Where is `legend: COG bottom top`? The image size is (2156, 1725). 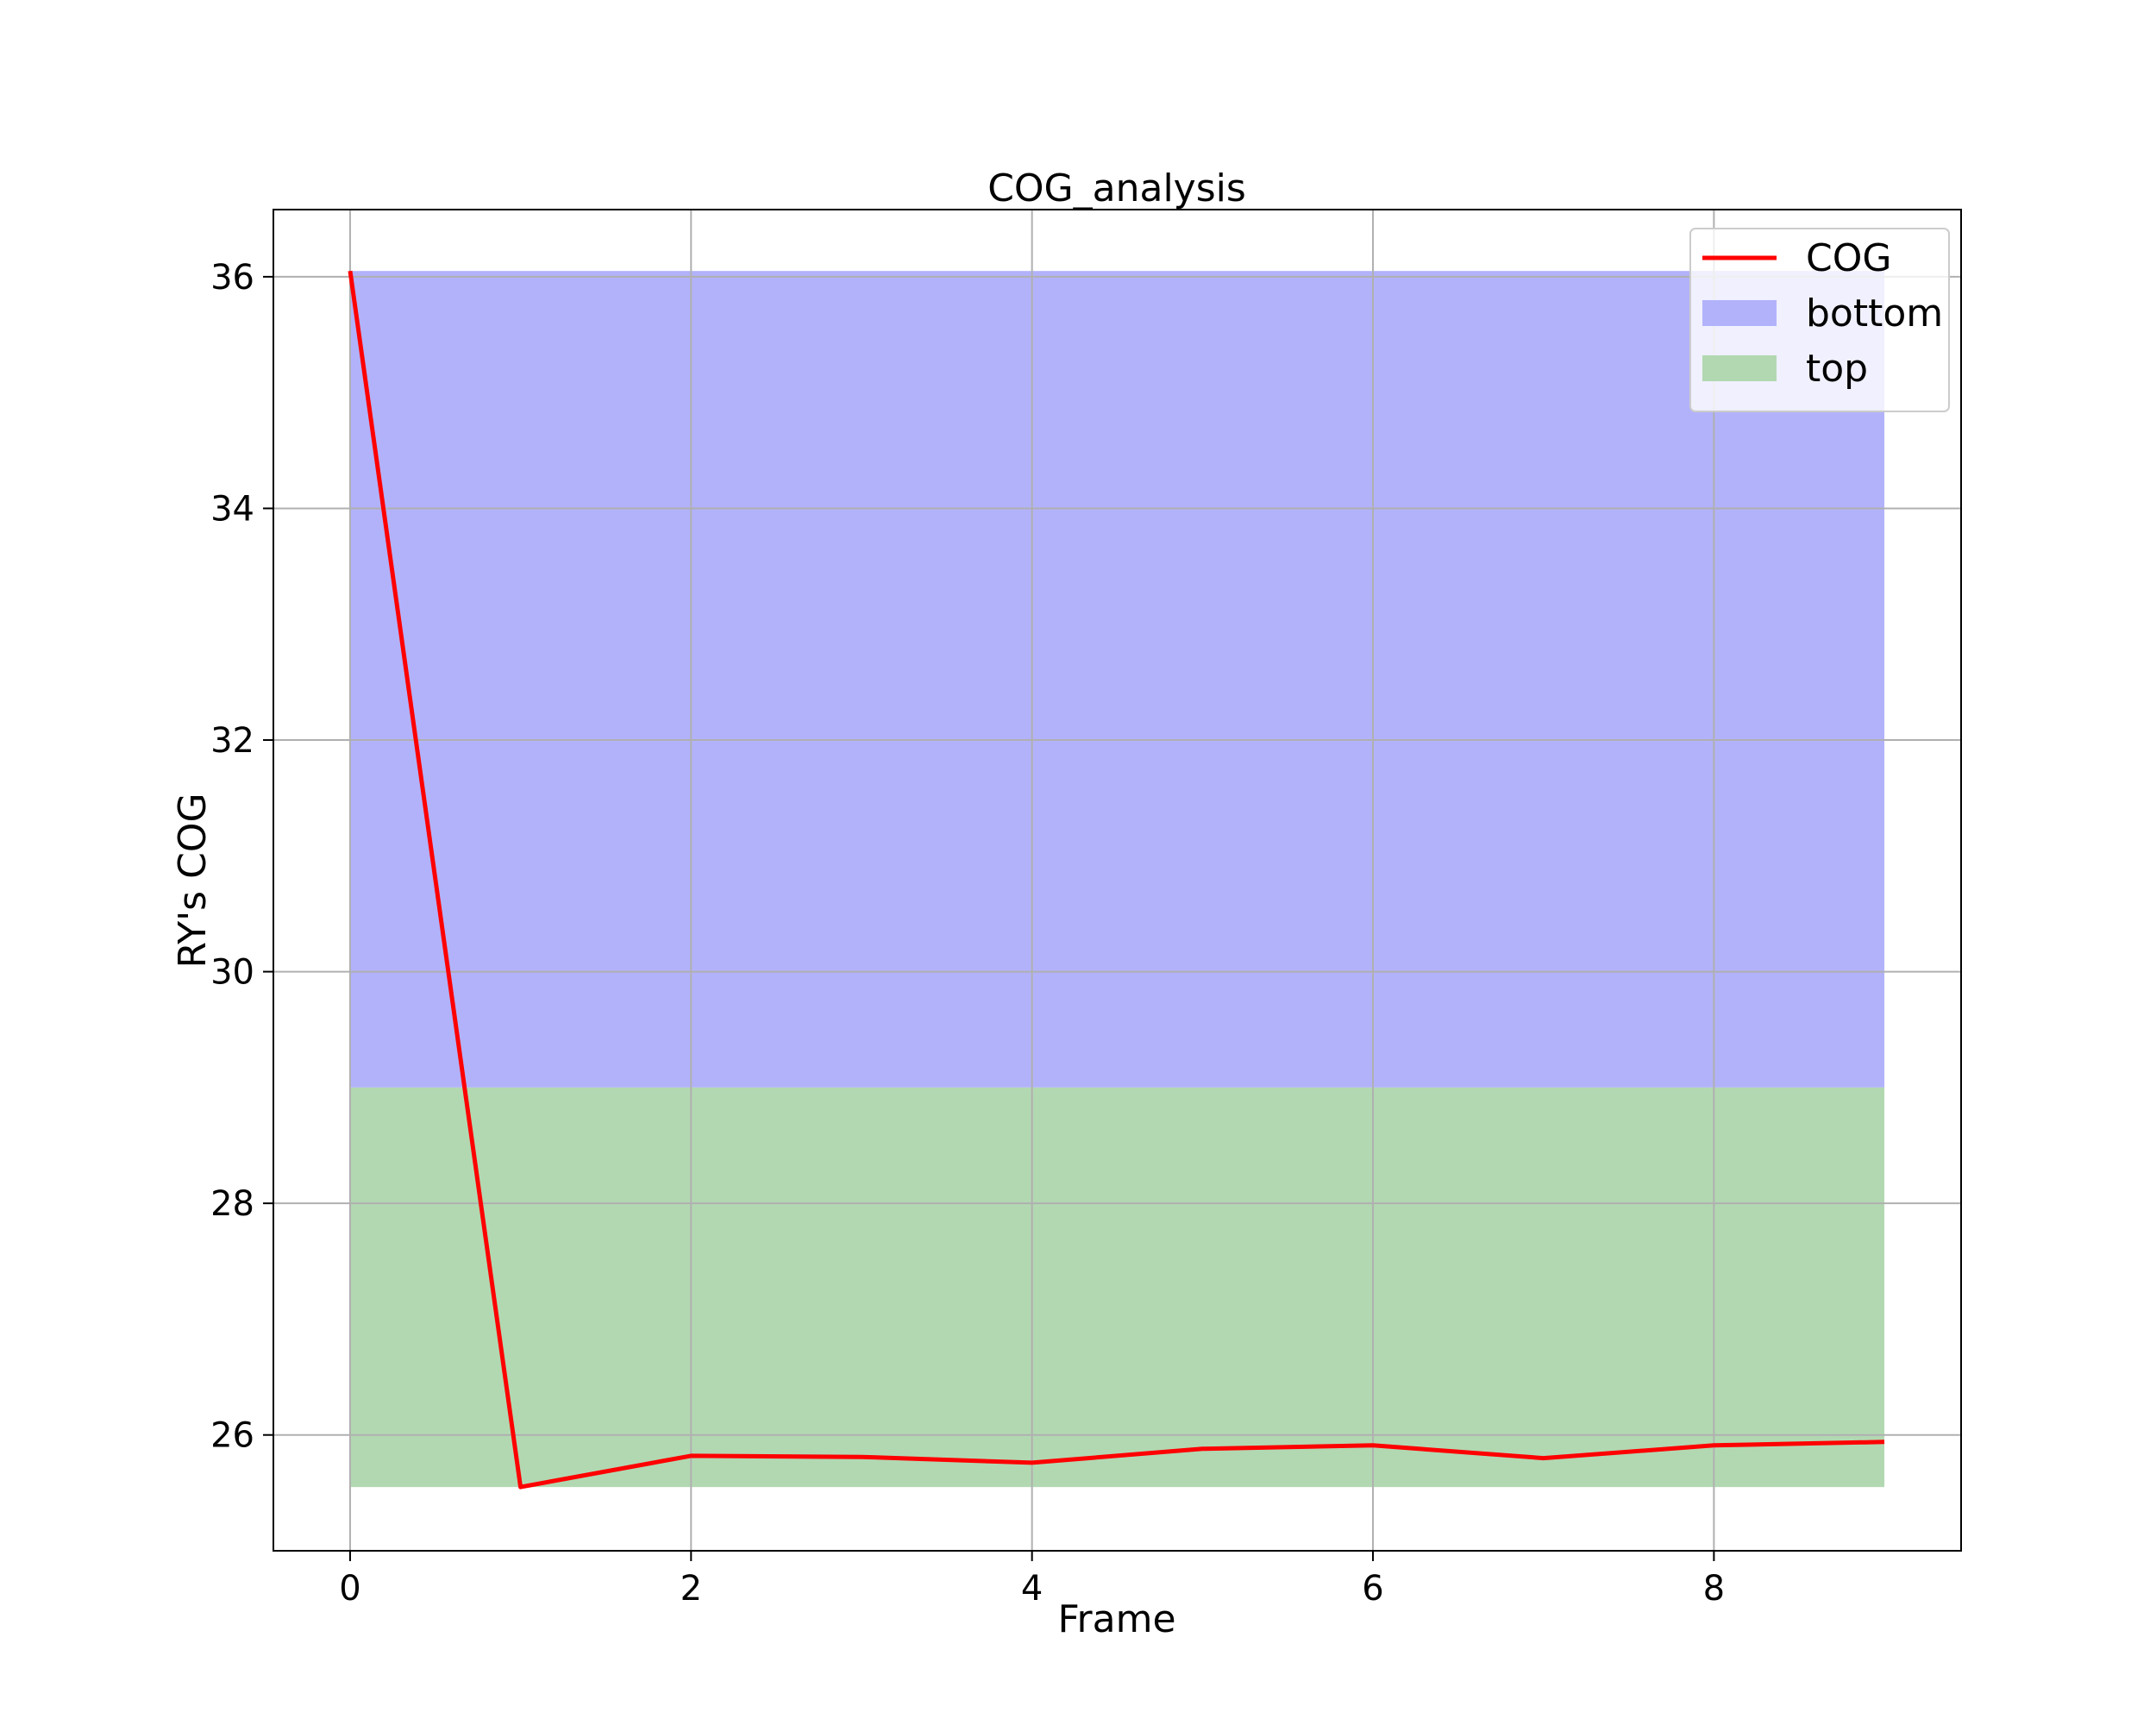 legend: COG bottom top is located at coordinates (1819, 320).